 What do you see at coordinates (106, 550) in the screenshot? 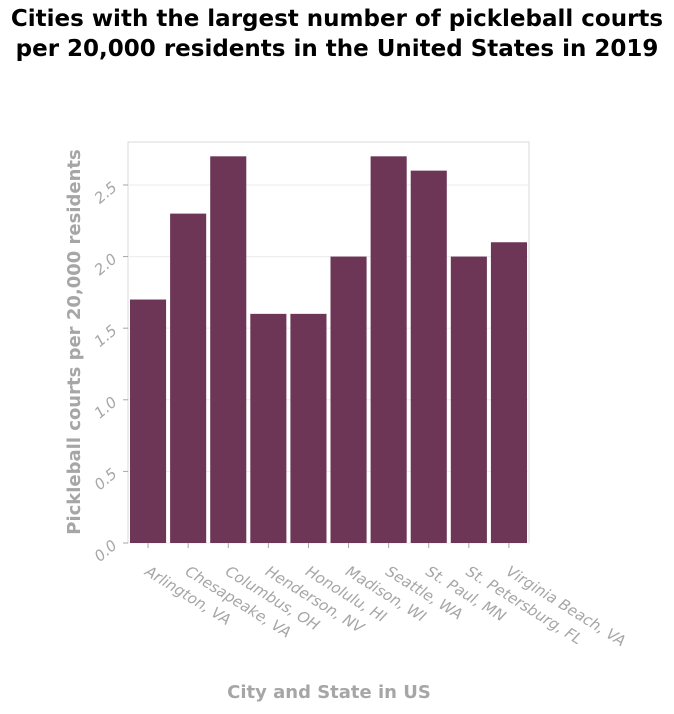
I see `y-tick-label: 0.0` at bounding box center [106, 550].